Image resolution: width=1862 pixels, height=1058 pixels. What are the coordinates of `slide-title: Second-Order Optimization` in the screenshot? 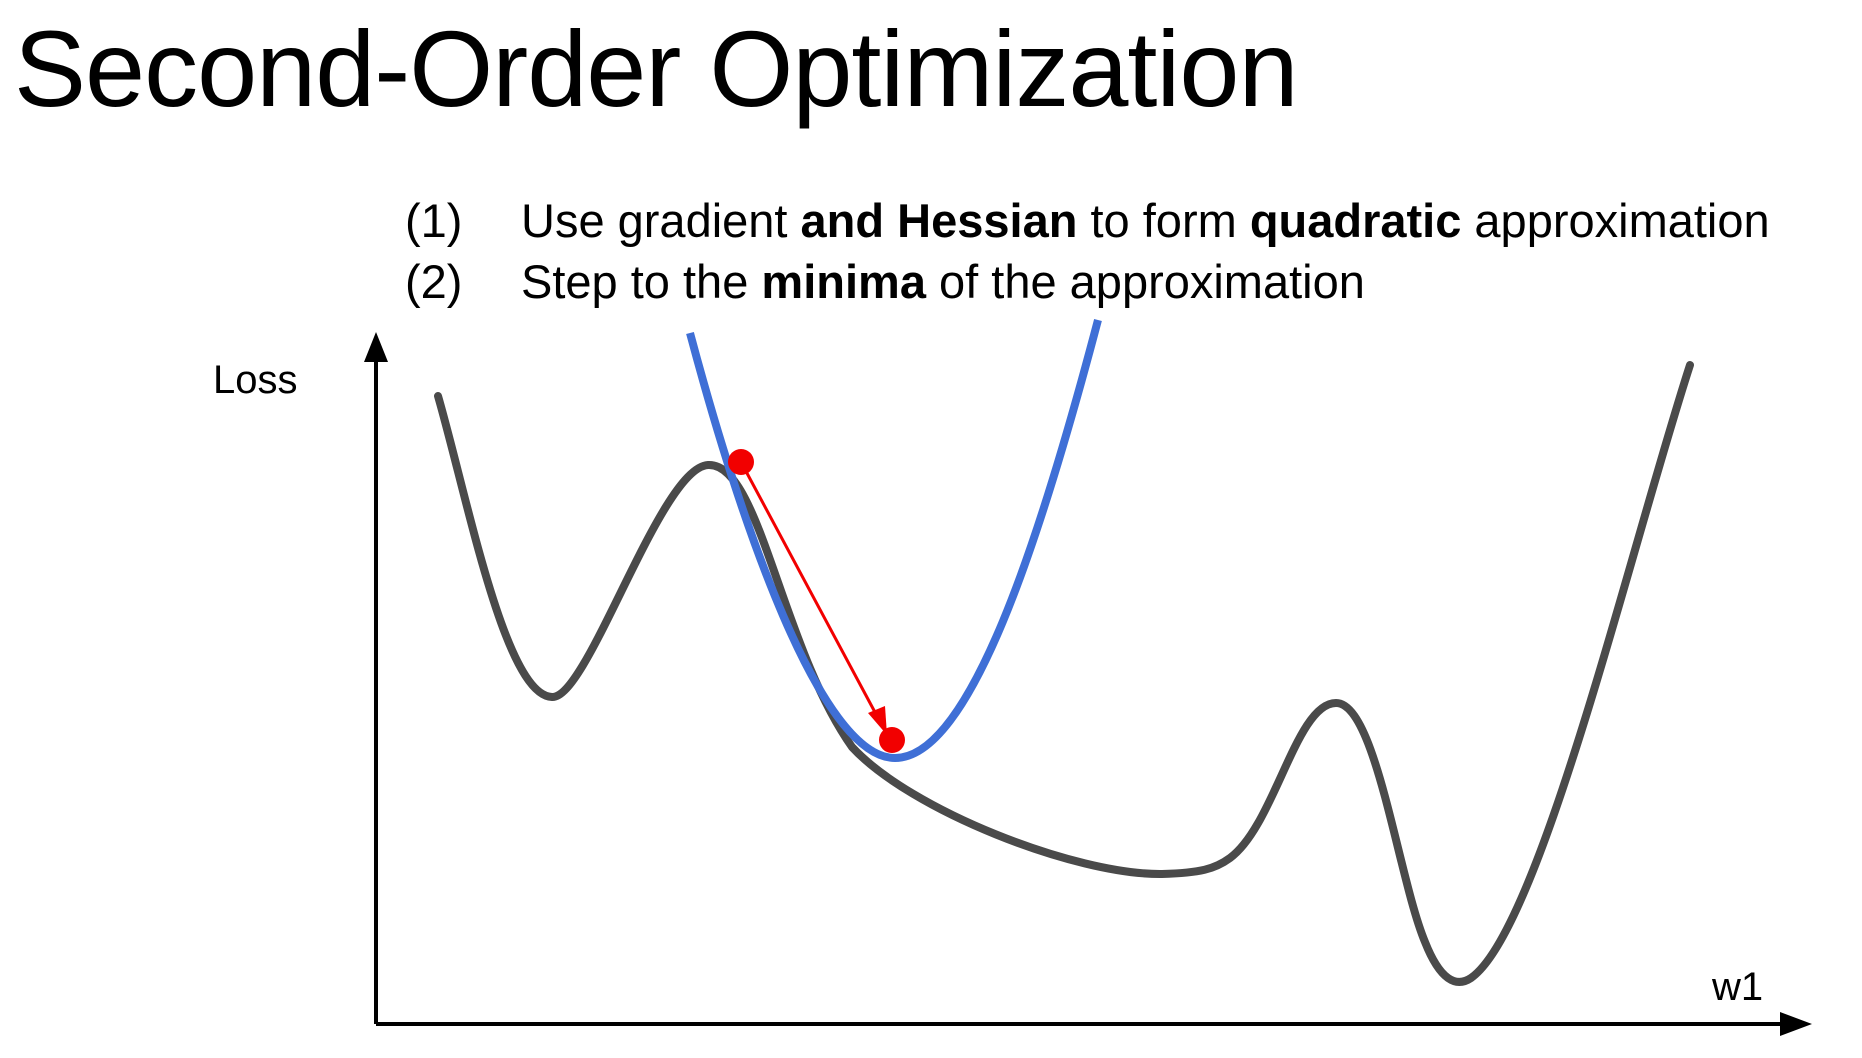 It's located at (656, 68).